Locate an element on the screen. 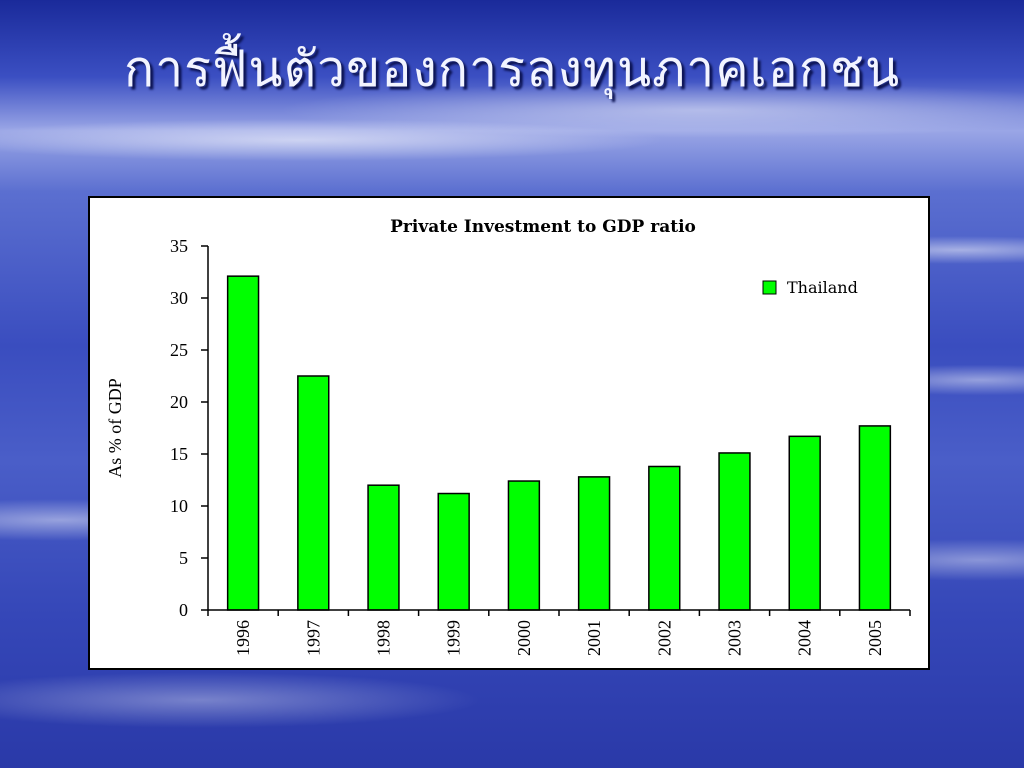  x-tick-label-2001: 2001 is located at coordinates (594, 638).